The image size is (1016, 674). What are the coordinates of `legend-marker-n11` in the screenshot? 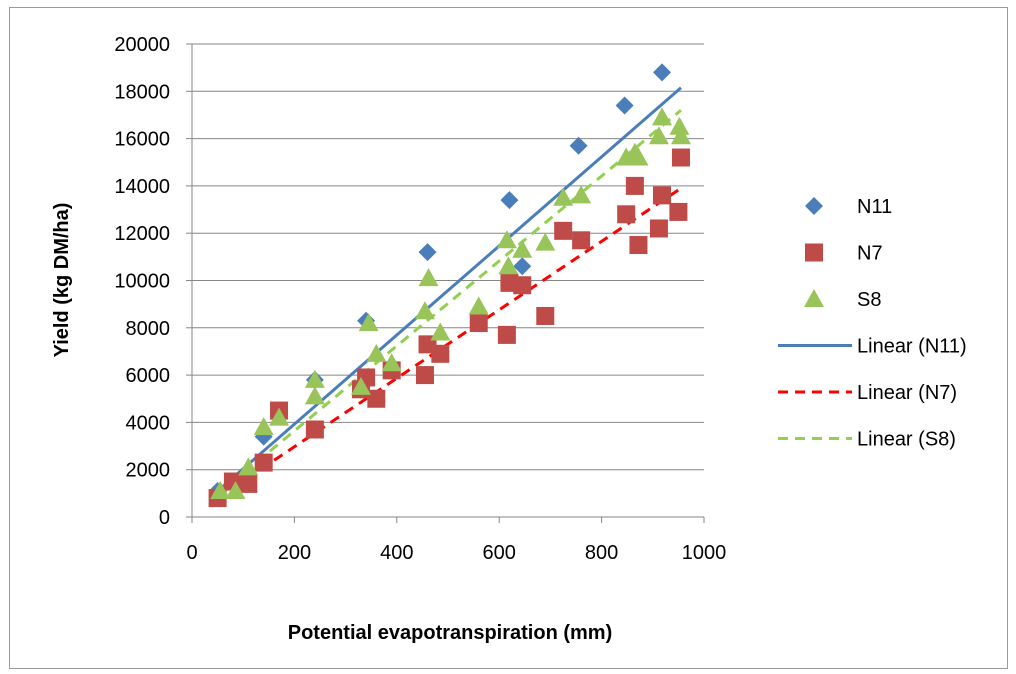 It's located at (814, 206).